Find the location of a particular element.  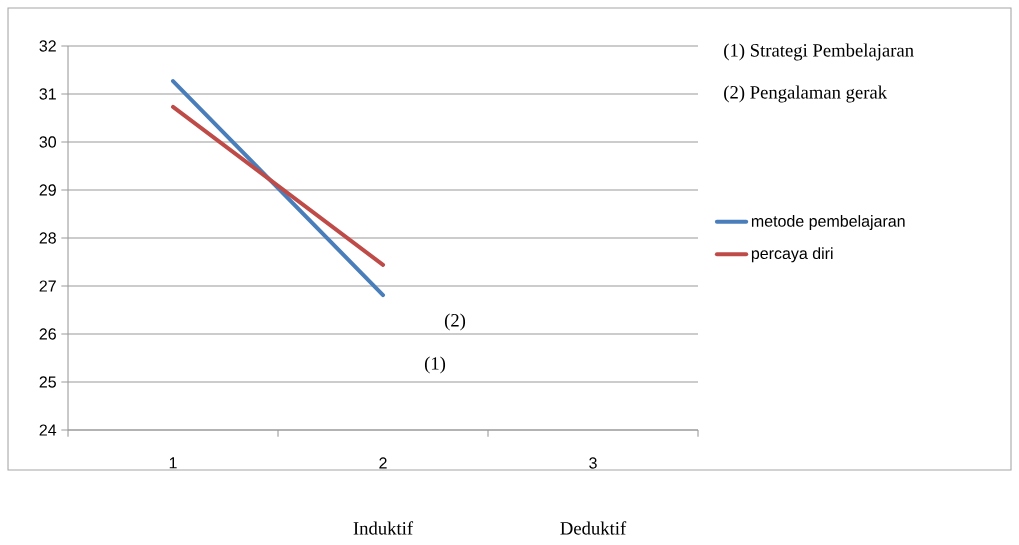

y-tick-label: 26 is located at coordinates (47, 334).